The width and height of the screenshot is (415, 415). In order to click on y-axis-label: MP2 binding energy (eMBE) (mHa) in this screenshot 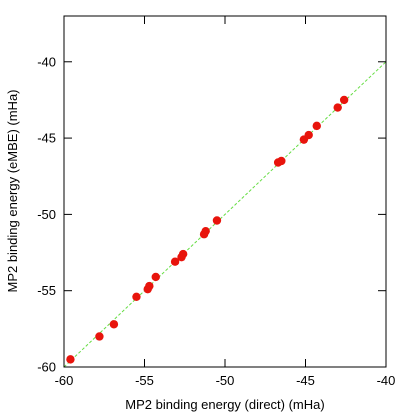, I will do `click(12, 190)`.